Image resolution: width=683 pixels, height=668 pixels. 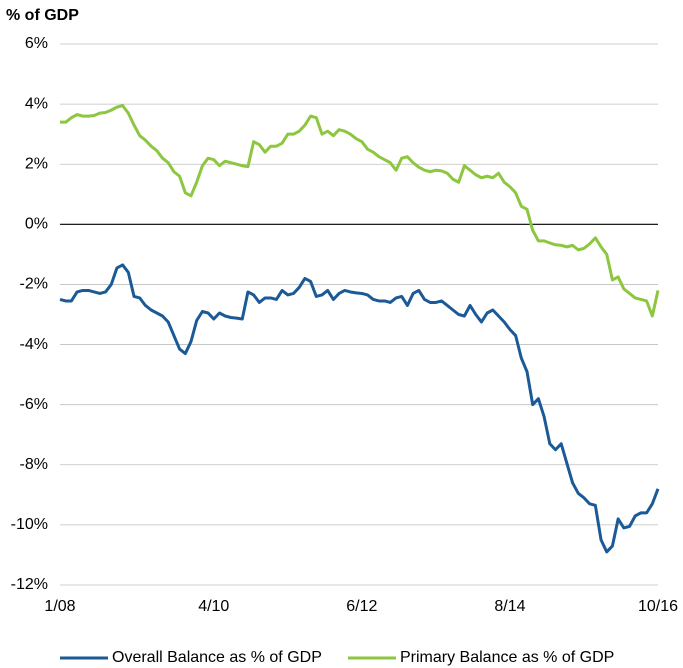 I want to click on chart-title: % of GDP, so click(x=42, y=15).